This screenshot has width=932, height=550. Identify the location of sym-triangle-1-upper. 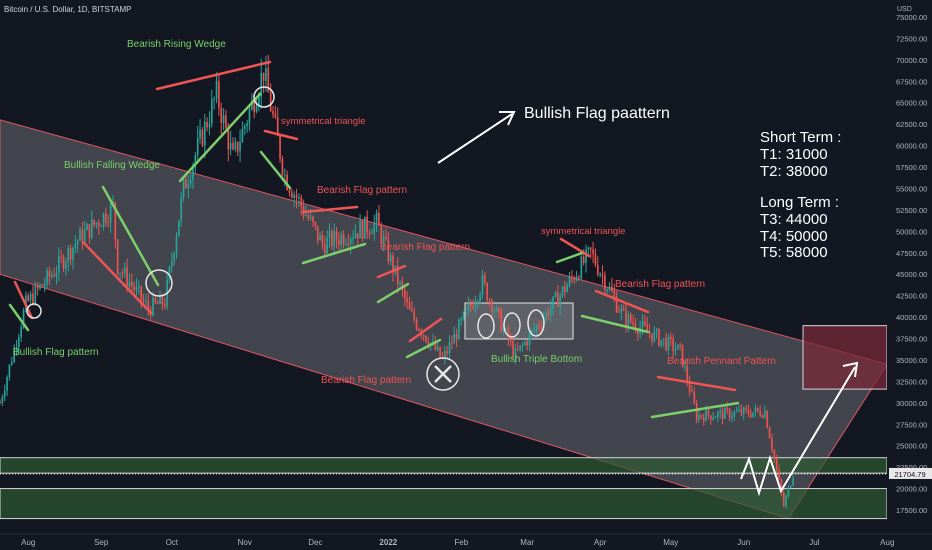
(281, 135).